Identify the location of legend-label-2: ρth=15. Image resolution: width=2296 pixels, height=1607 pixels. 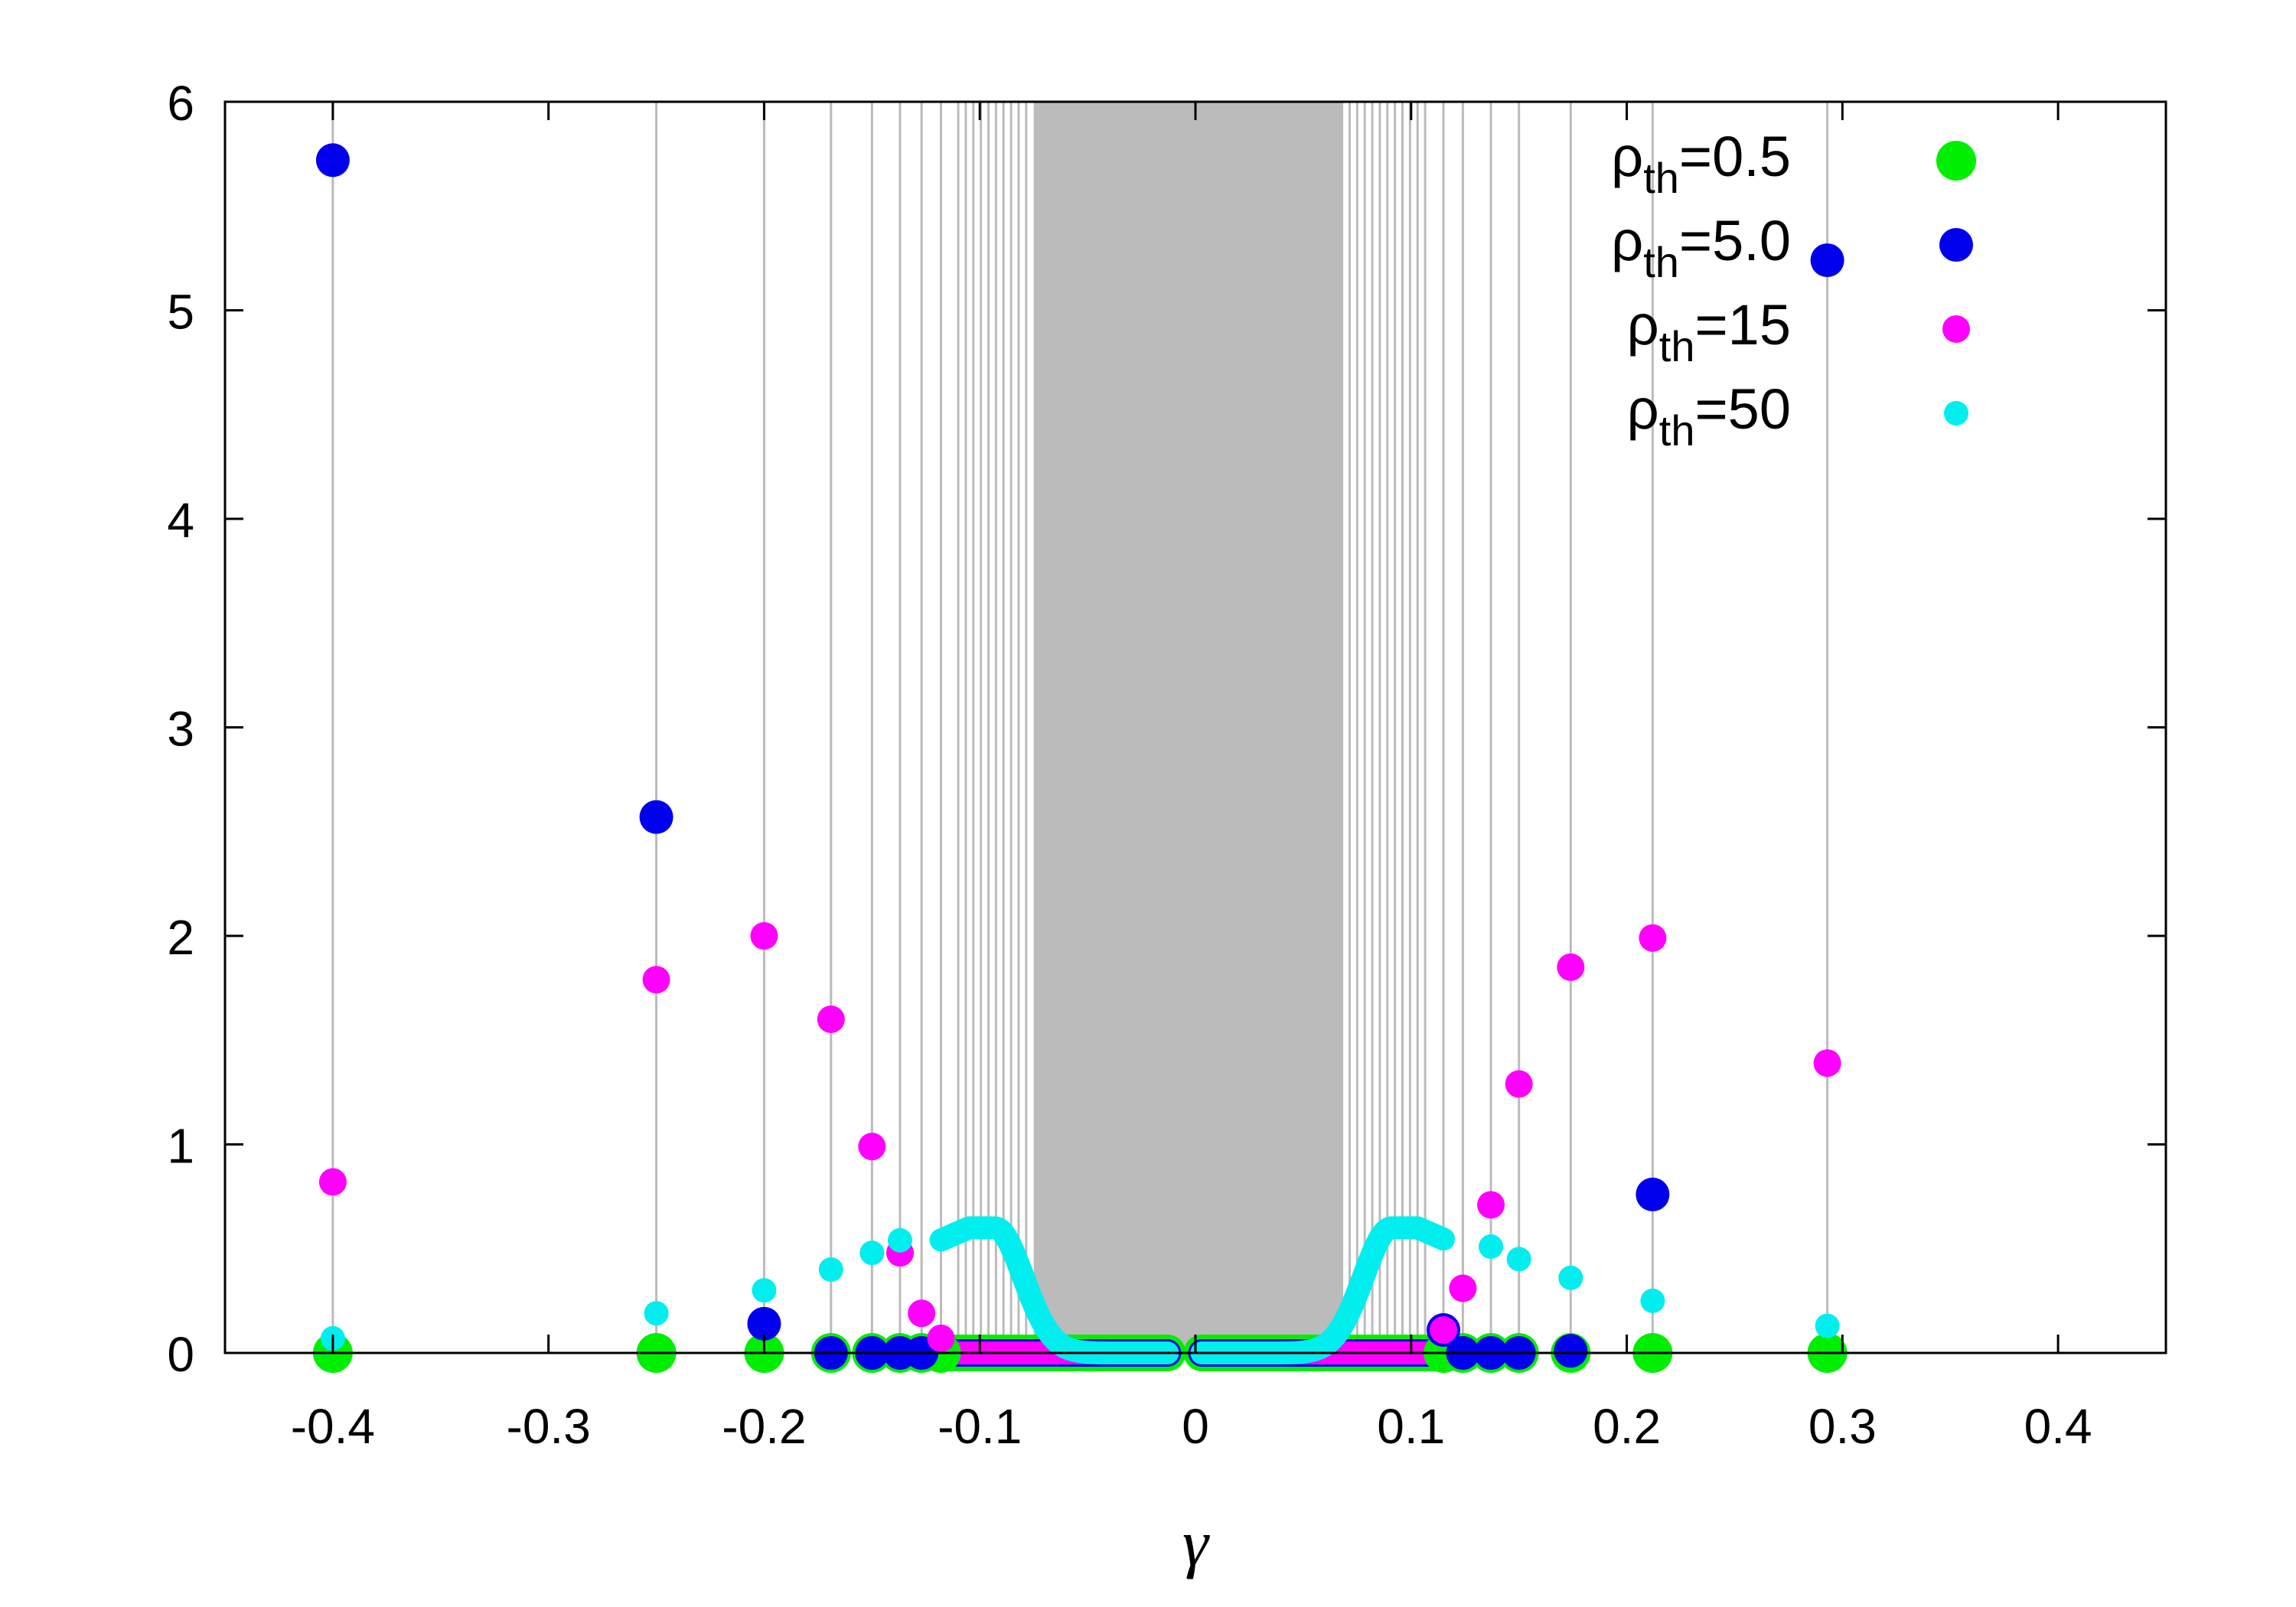
(1709, 331).